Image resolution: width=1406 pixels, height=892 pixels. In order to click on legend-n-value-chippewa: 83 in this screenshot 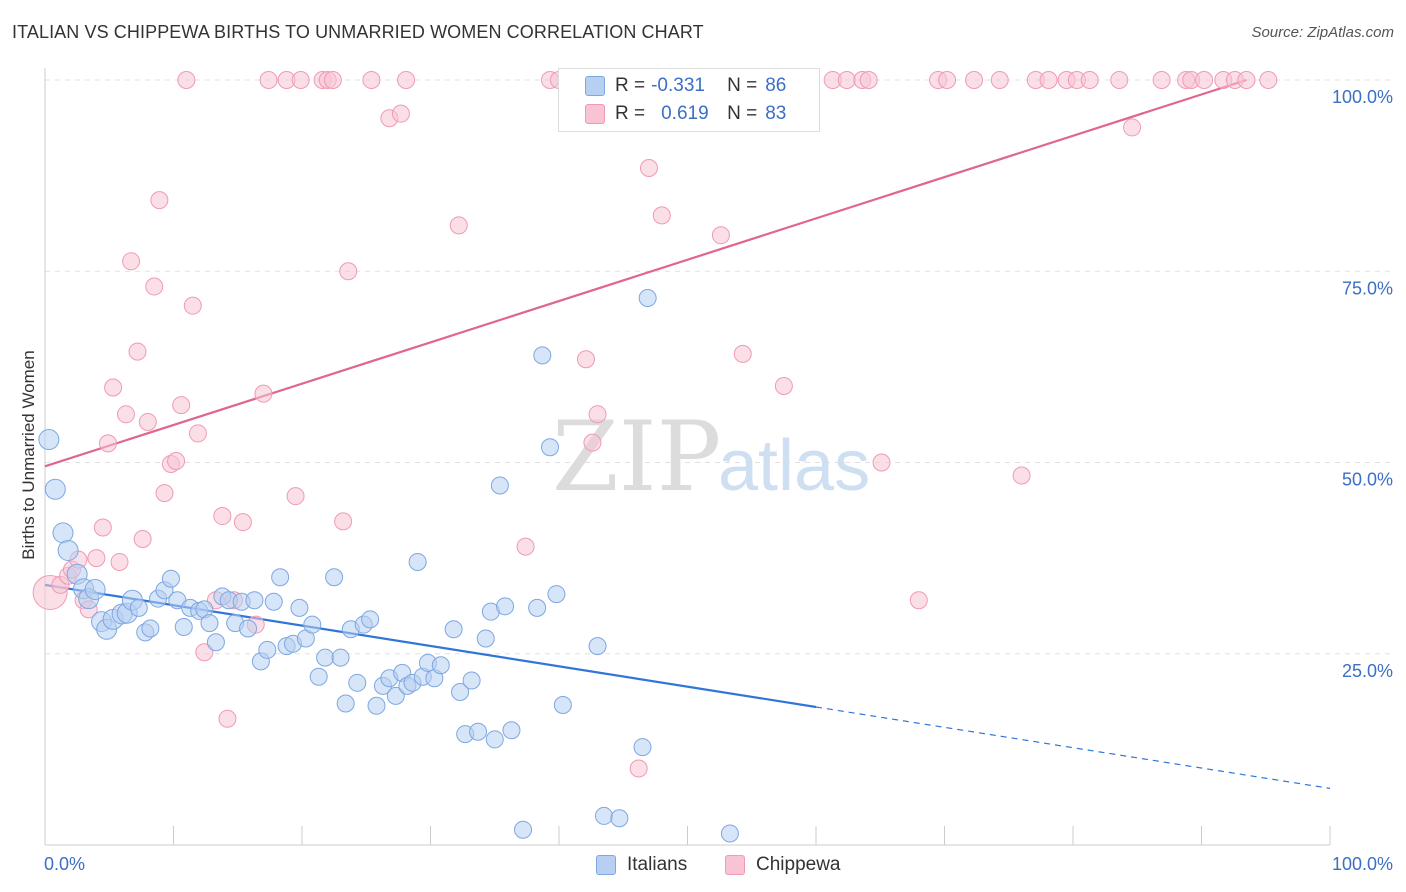, I will do `click(776, 113)`.